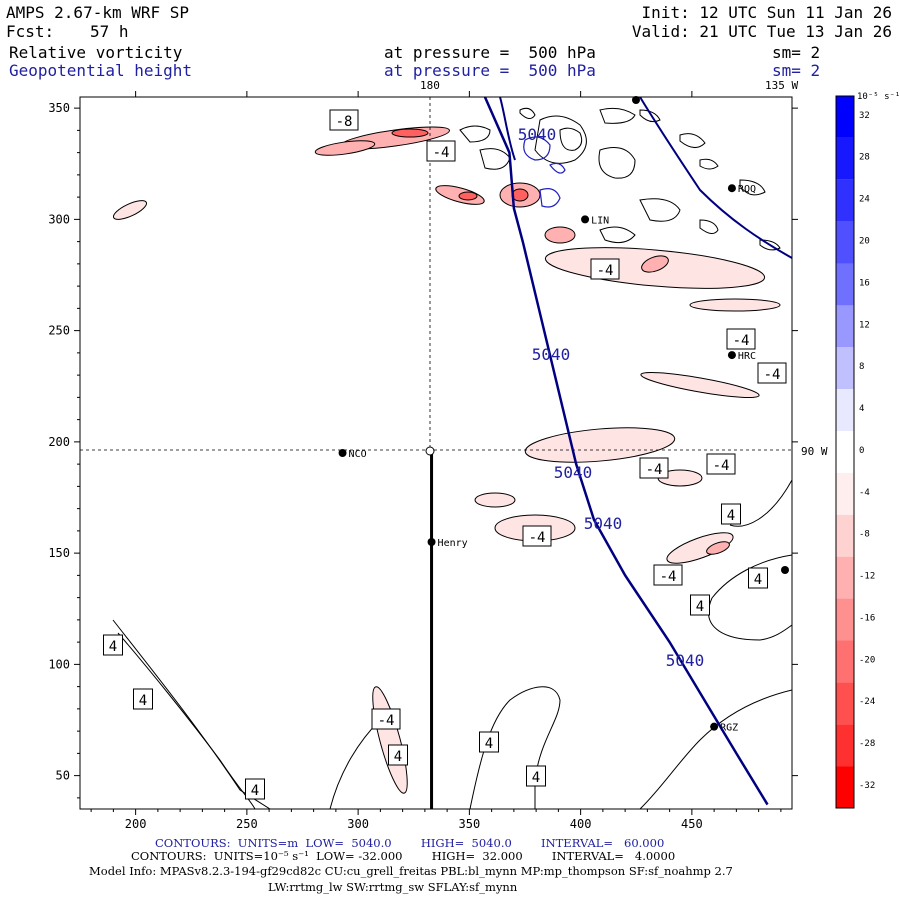  What do you see at coordinates (861, 367) in the screenshot?
I see `colorbar-tick-label: 8` at bounding box center [861, 367].